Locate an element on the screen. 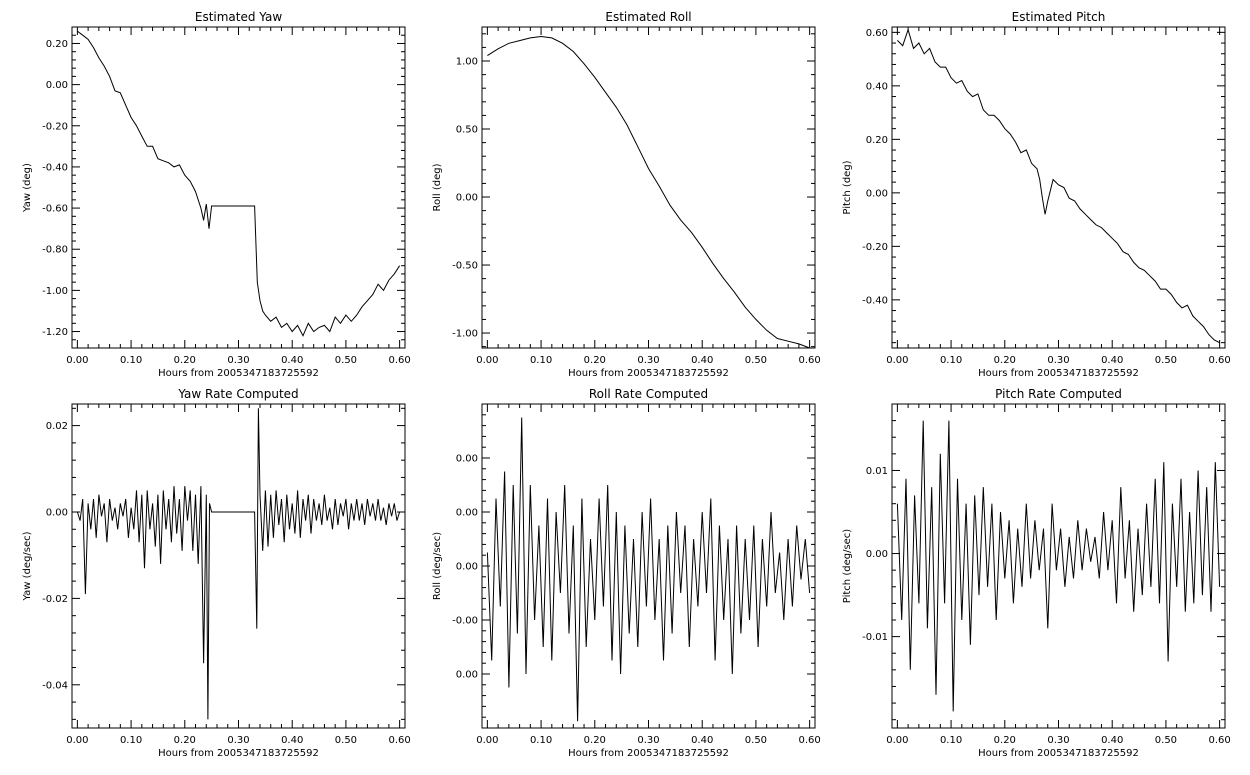  chart-title: Roll Rate Computed is located at coordinates (648, 394).